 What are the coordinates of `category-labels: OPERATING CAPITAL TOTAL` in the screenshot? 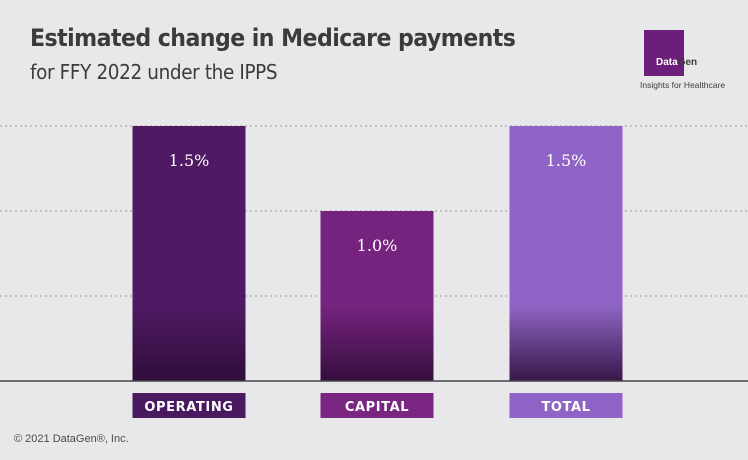 It's located at (377, 405).